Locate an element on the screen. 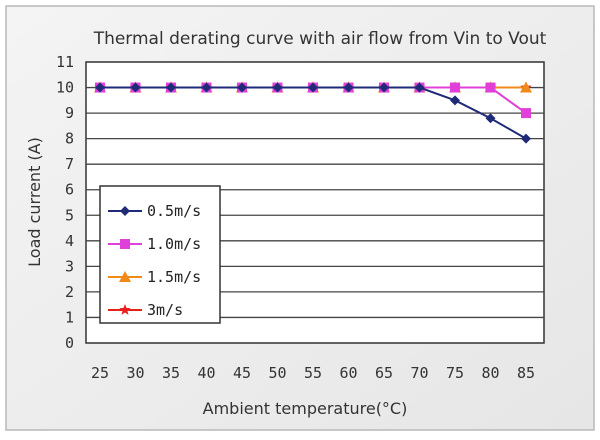 The height and width of the screenshot is (440, 600). y-tick-label: 1 is located at coordinates (69, 317).